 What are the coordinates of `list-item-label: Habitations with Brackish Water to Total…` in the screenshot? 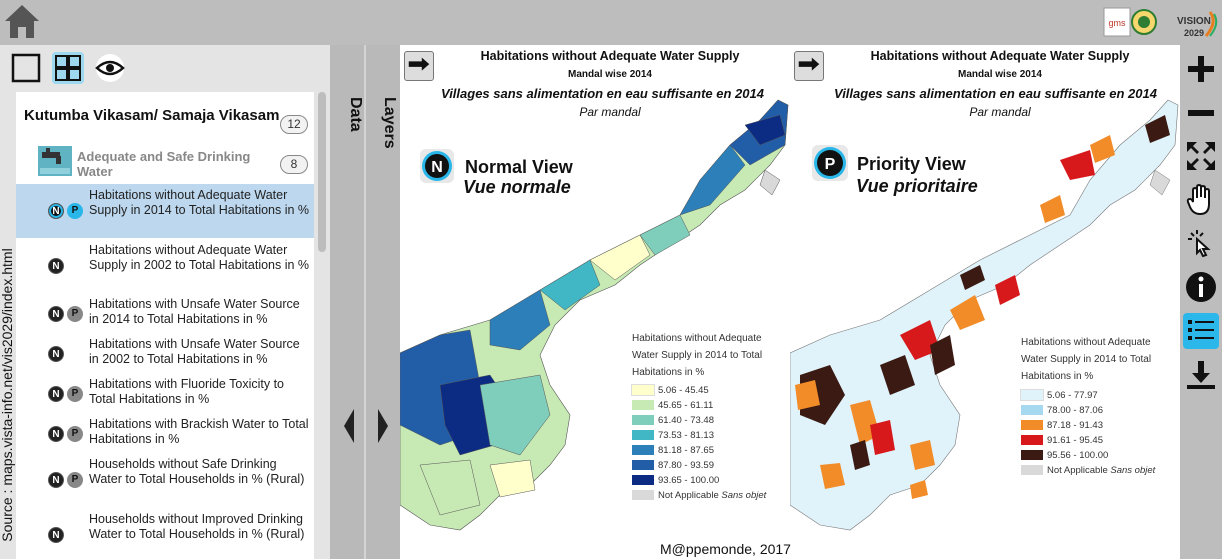 It's located at (199, 431).